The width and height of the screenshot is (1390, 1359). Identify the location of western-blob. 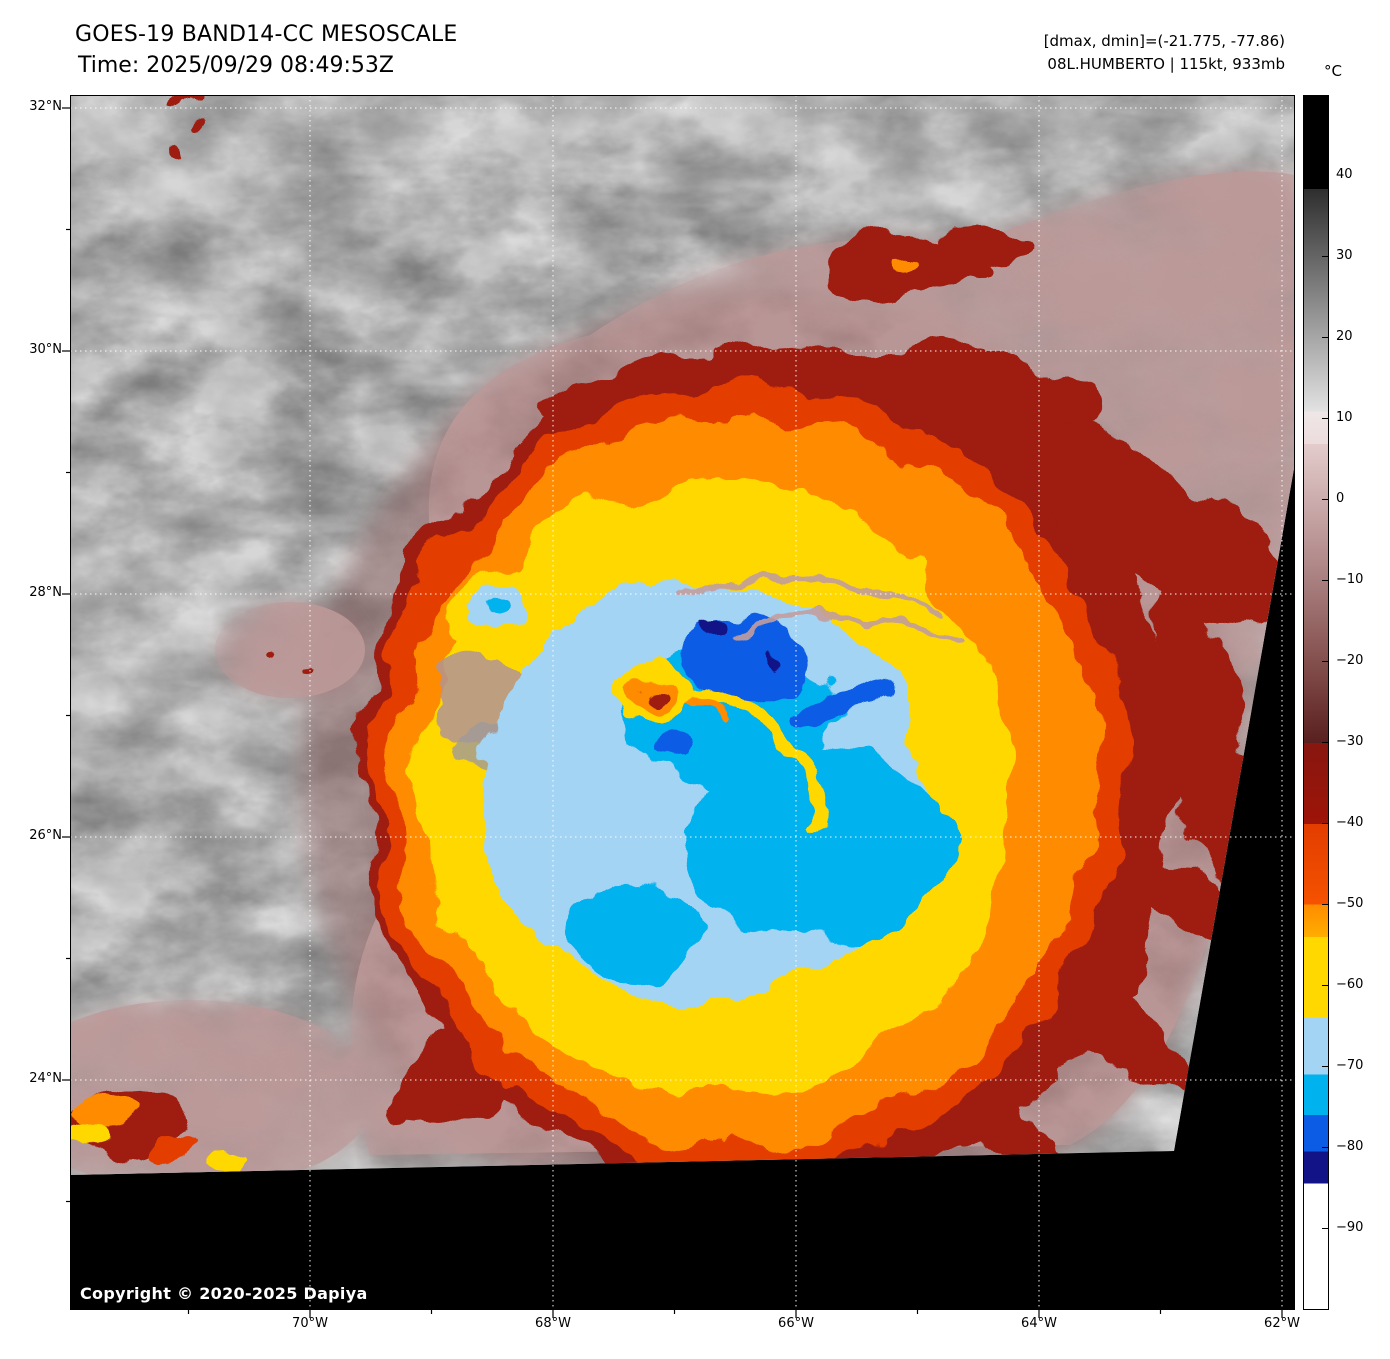
(502, 615).